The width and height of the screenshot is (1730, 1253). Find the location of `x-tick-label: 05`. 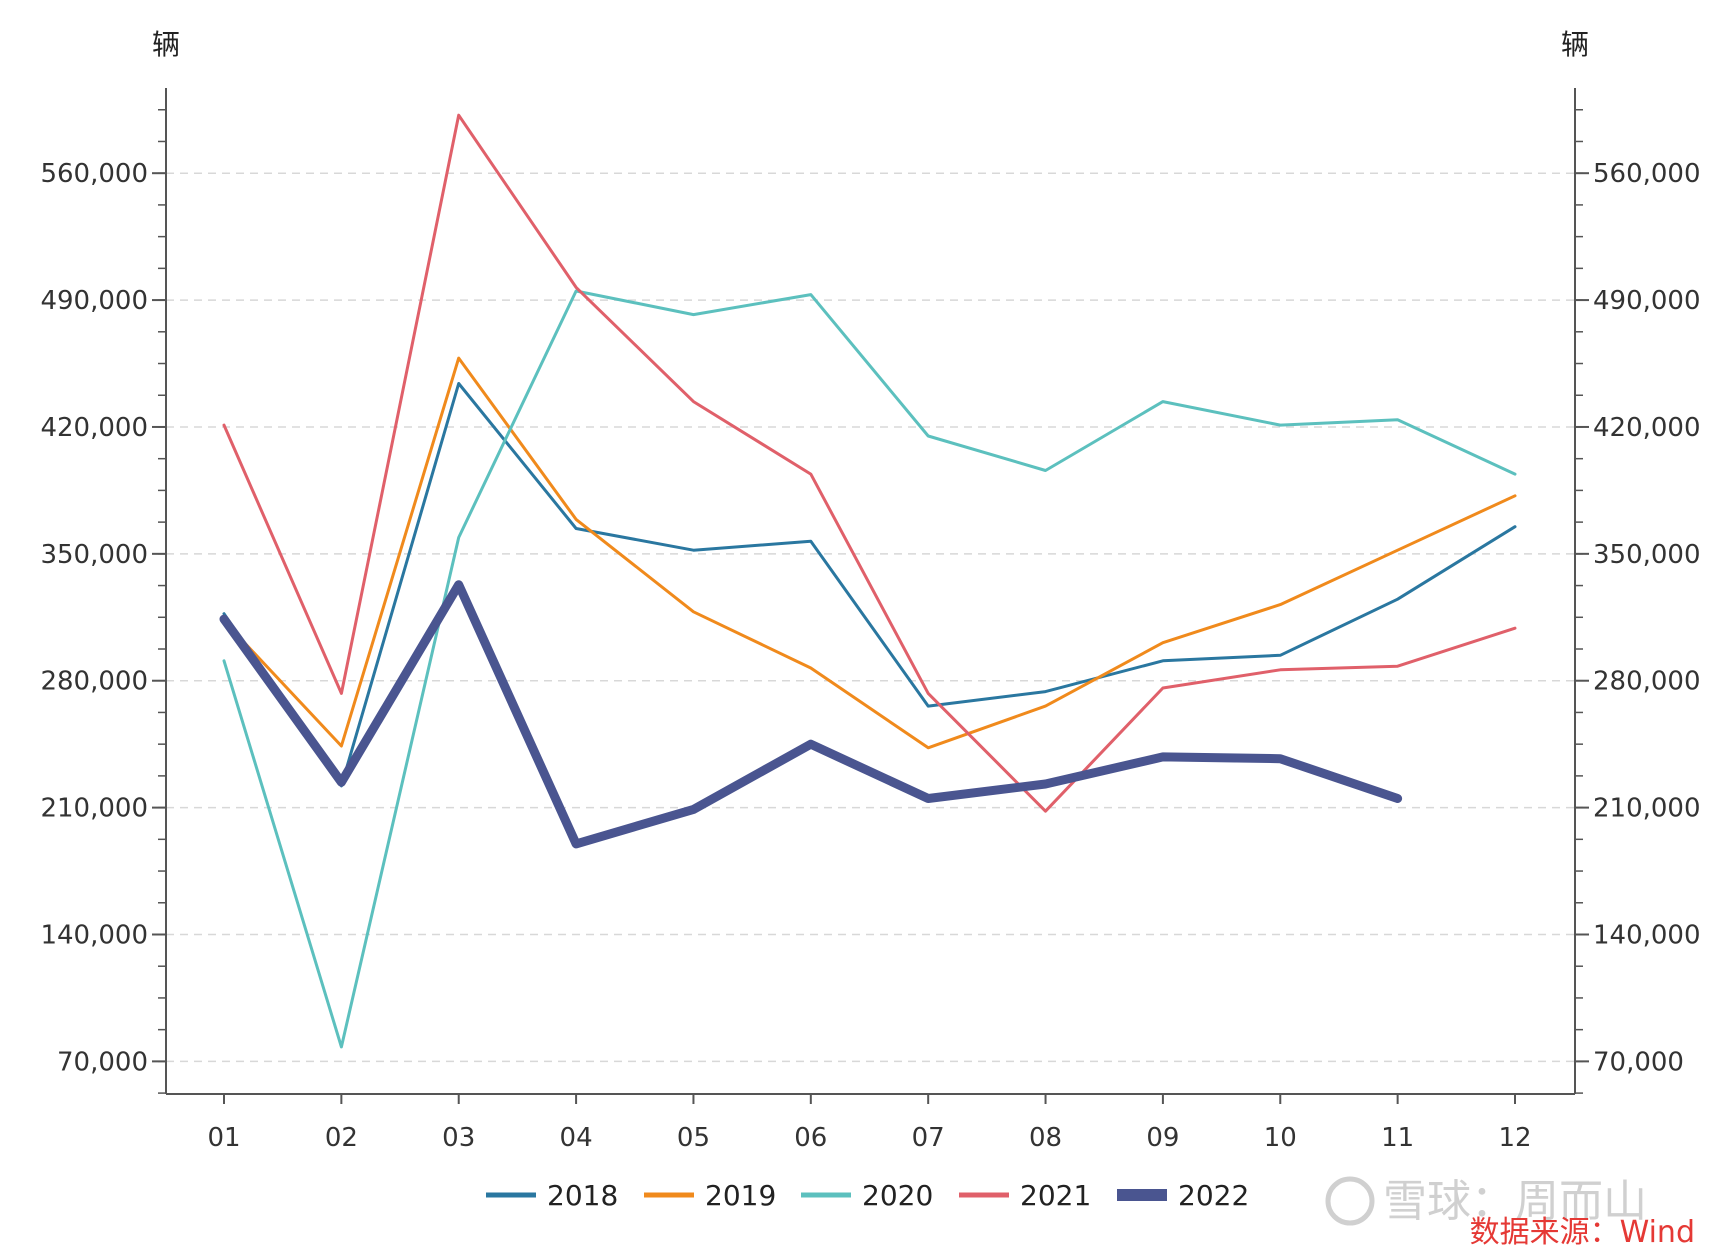

x-tick-label: 05 is located at coordinates (693, 1138).